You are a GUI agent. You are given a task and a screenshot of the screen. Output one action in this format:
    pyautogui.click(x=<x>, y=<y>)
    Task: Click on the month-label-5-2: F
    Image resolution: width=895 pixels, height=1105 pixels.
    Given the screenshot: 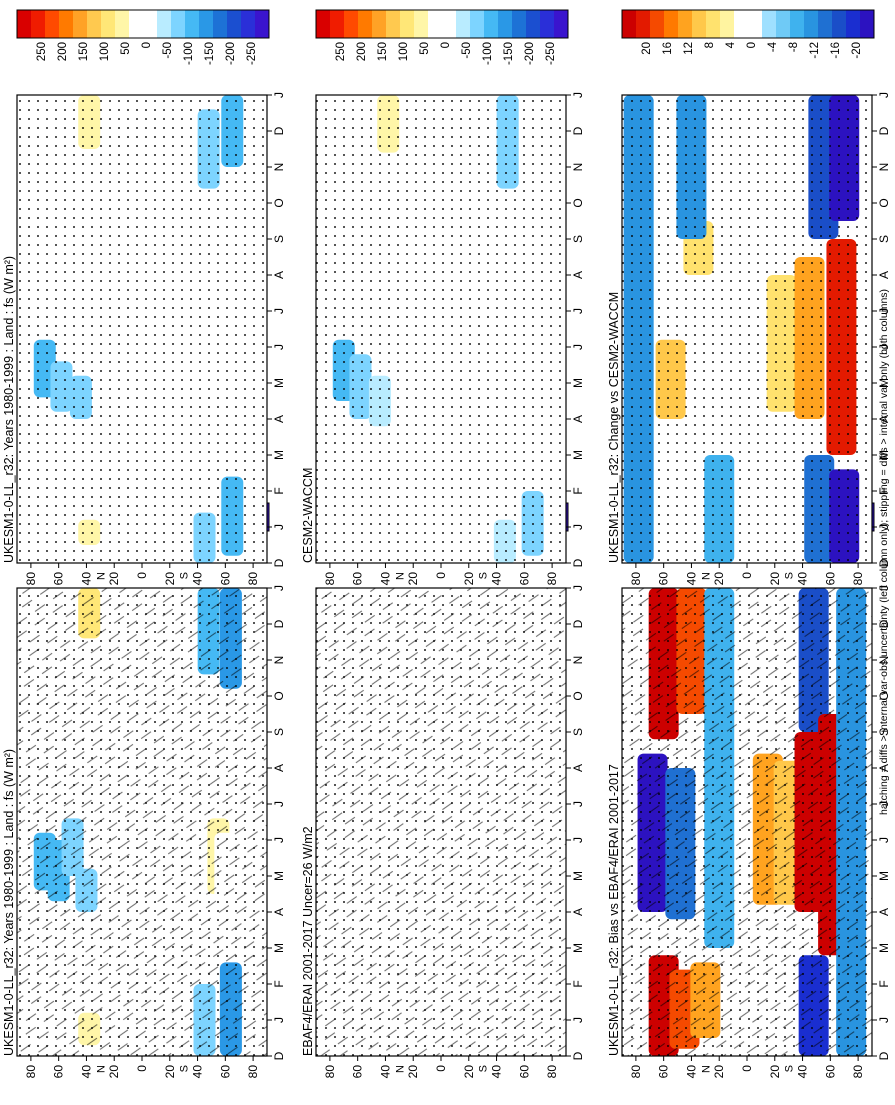 What is the action you would take?
    pyautogui.click(x=884, y=490)
    